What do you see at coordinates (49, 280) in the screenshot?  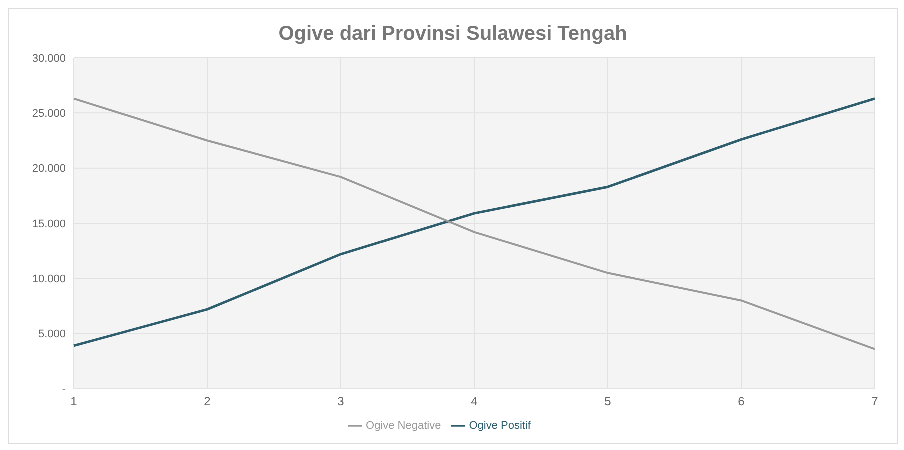 I see `y-tick-label: 10.000` at bounding box center [49, 280].